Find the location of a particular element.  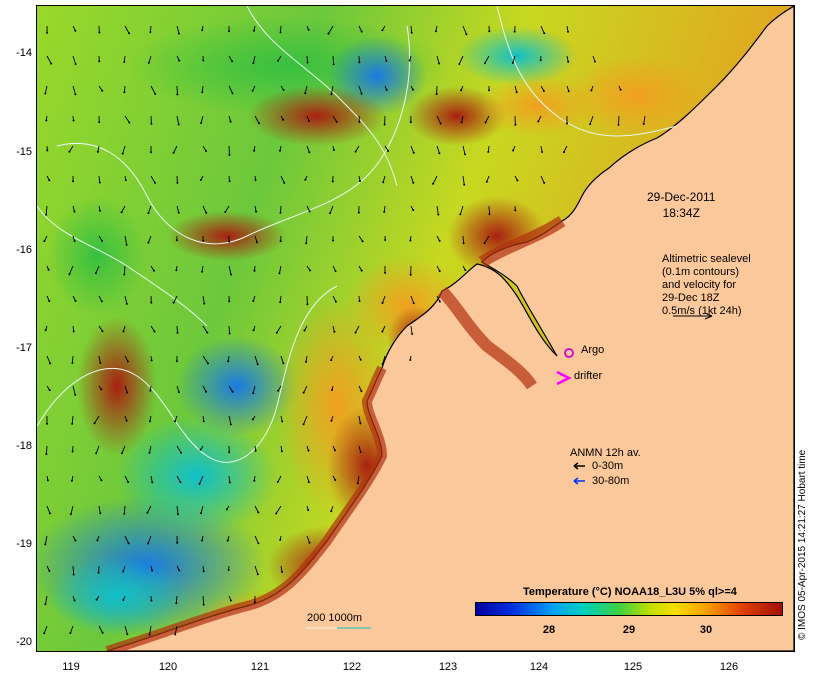

anmn-title: ANMN 12h av. is located at coordinates (605, 453).